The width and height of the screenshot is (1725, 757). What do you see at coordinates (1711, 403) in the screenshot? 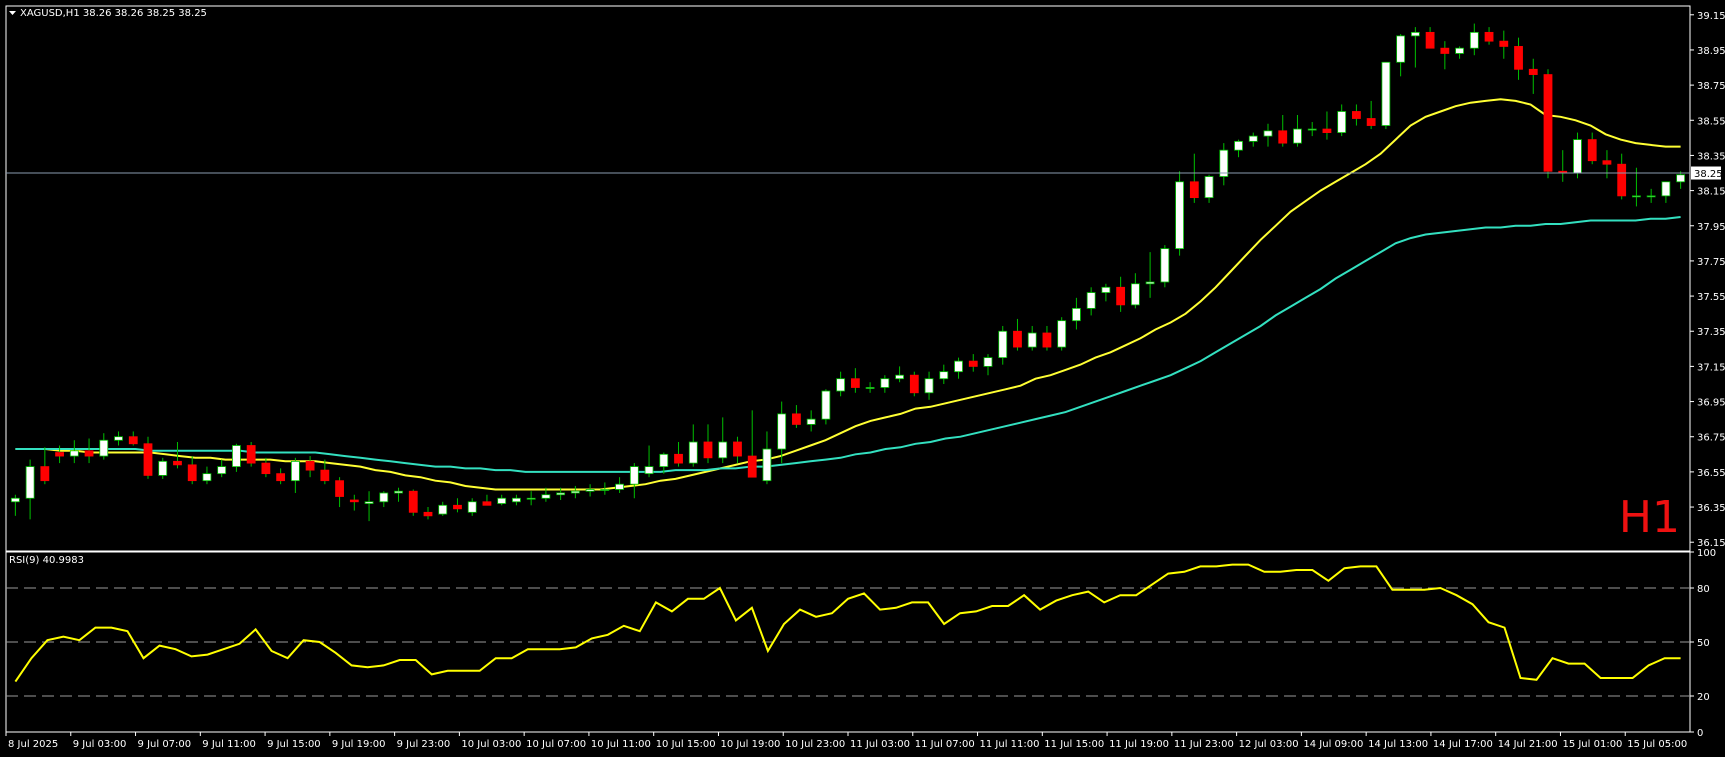
I see `price-tick-label: 36.95` at bounding box center [1711, 403].